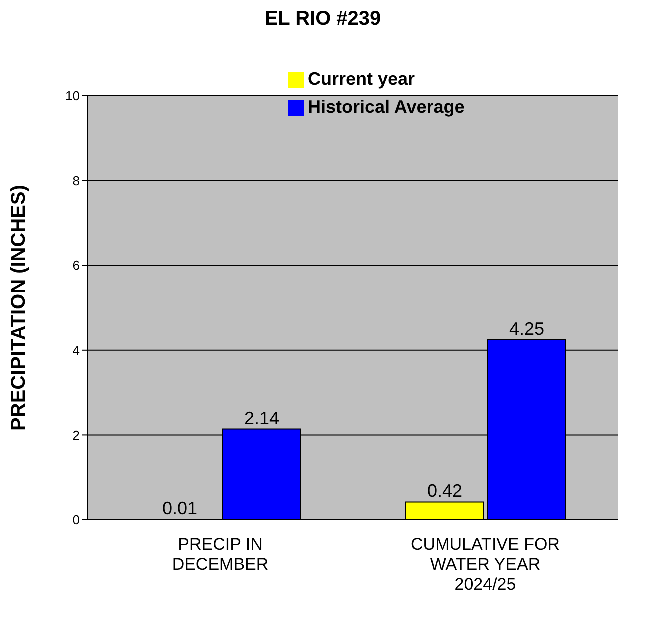  I want to click on y-tick-label: 2, so click(76, 435).